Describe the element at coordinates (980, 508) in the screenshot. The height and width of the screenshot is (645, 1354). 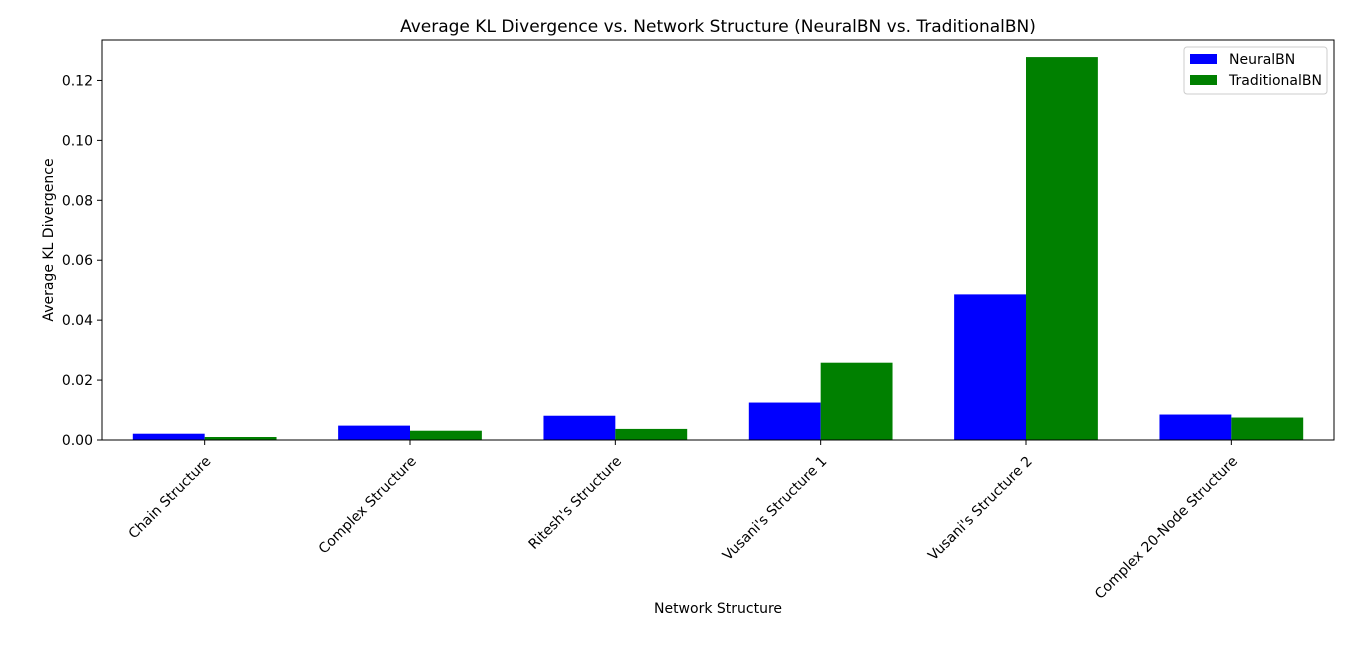
I see `x-tick-label: Vusani's Structure 2` at that location.